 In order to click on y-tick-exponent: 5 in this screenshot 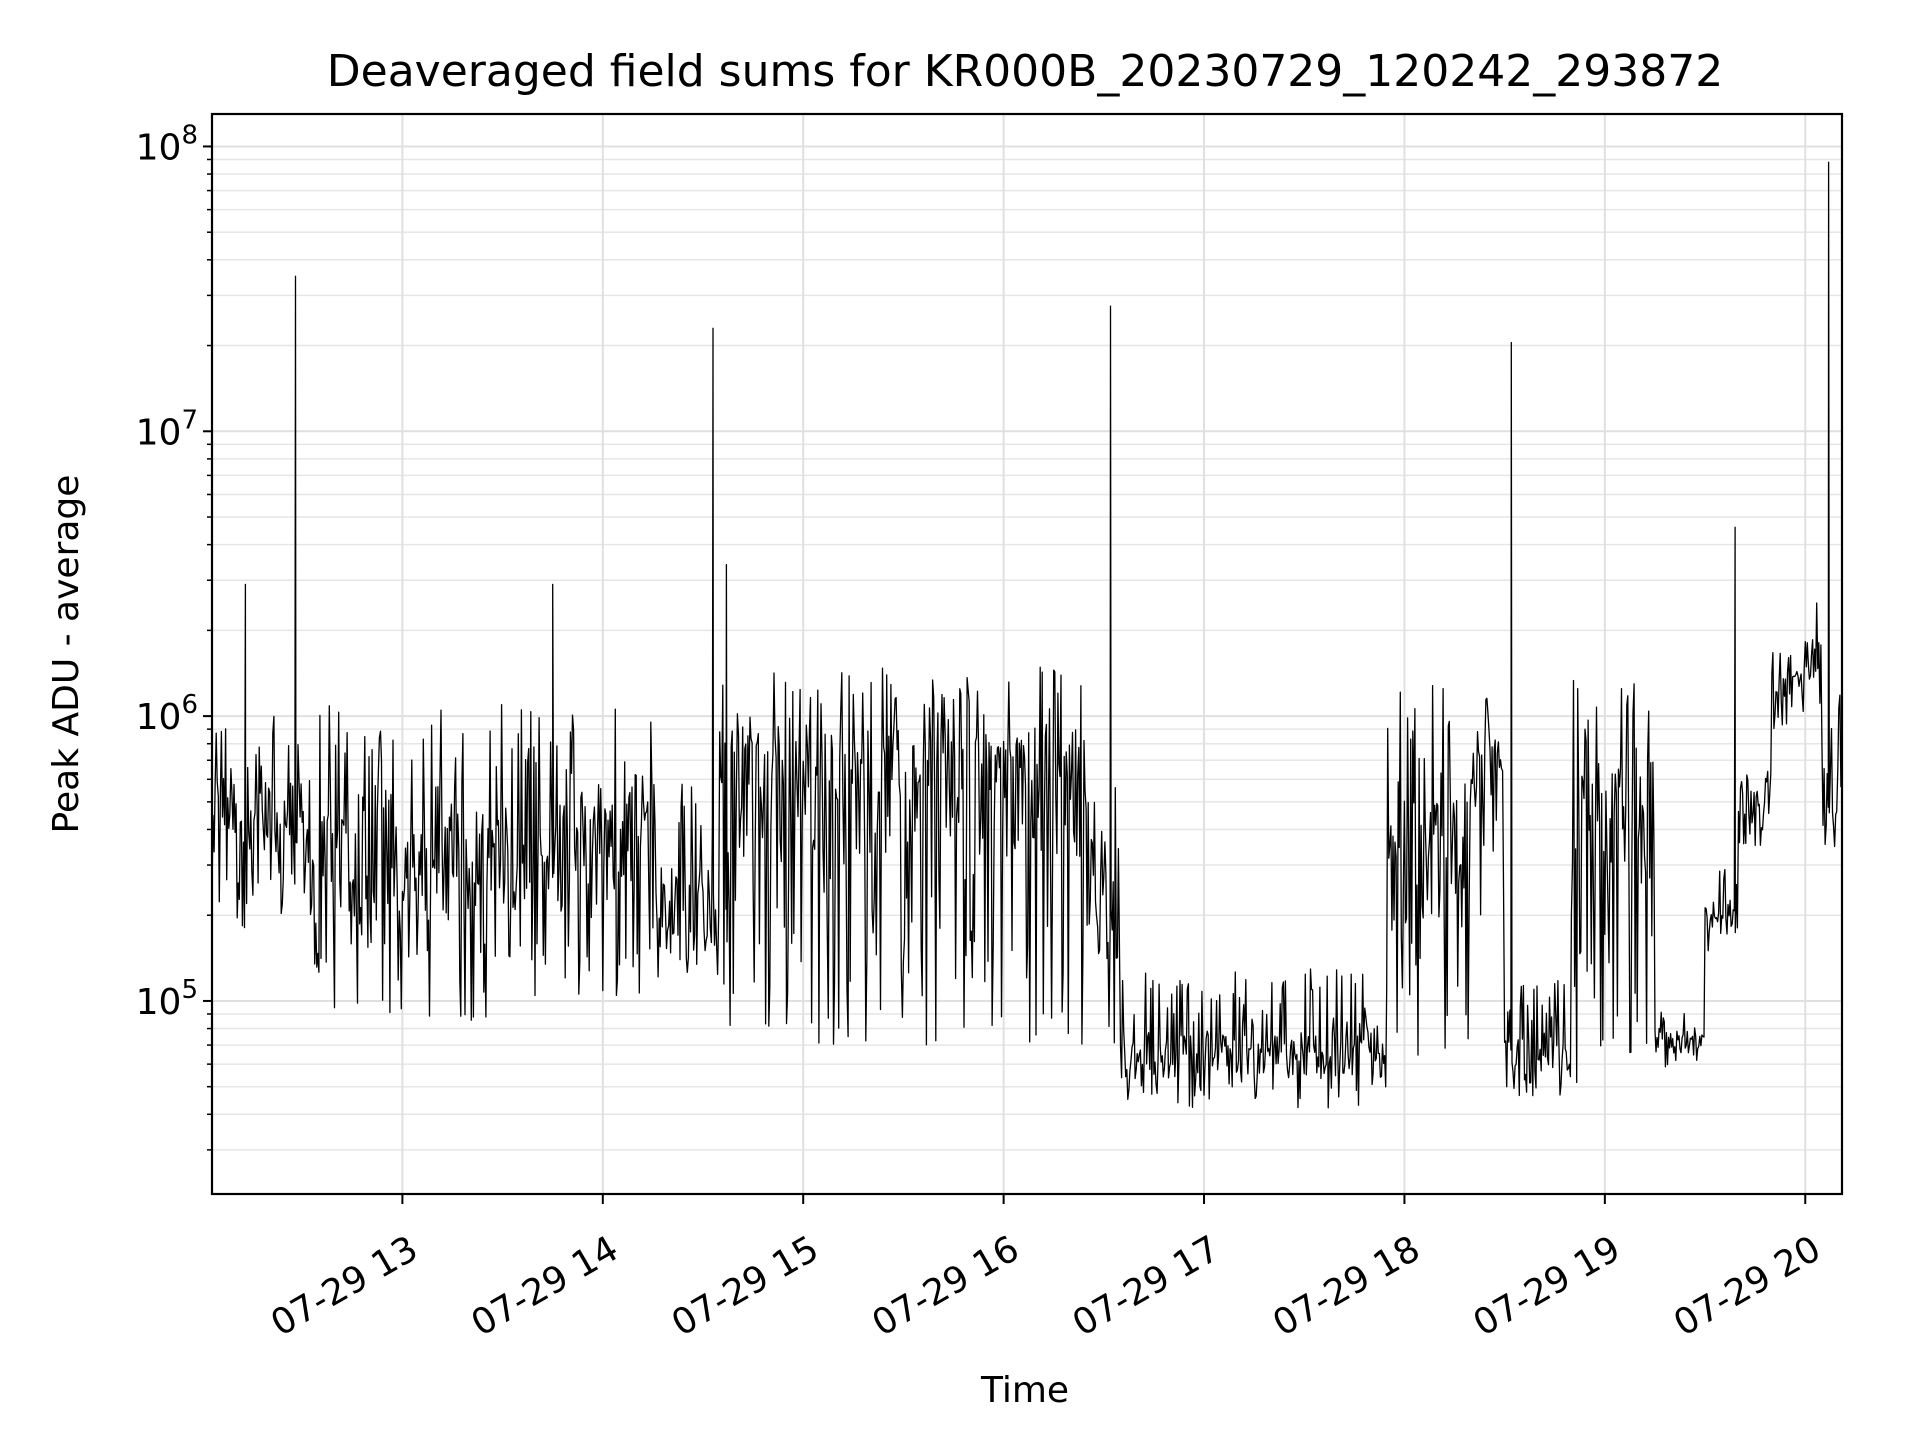, I will do `click(189, 990)`.